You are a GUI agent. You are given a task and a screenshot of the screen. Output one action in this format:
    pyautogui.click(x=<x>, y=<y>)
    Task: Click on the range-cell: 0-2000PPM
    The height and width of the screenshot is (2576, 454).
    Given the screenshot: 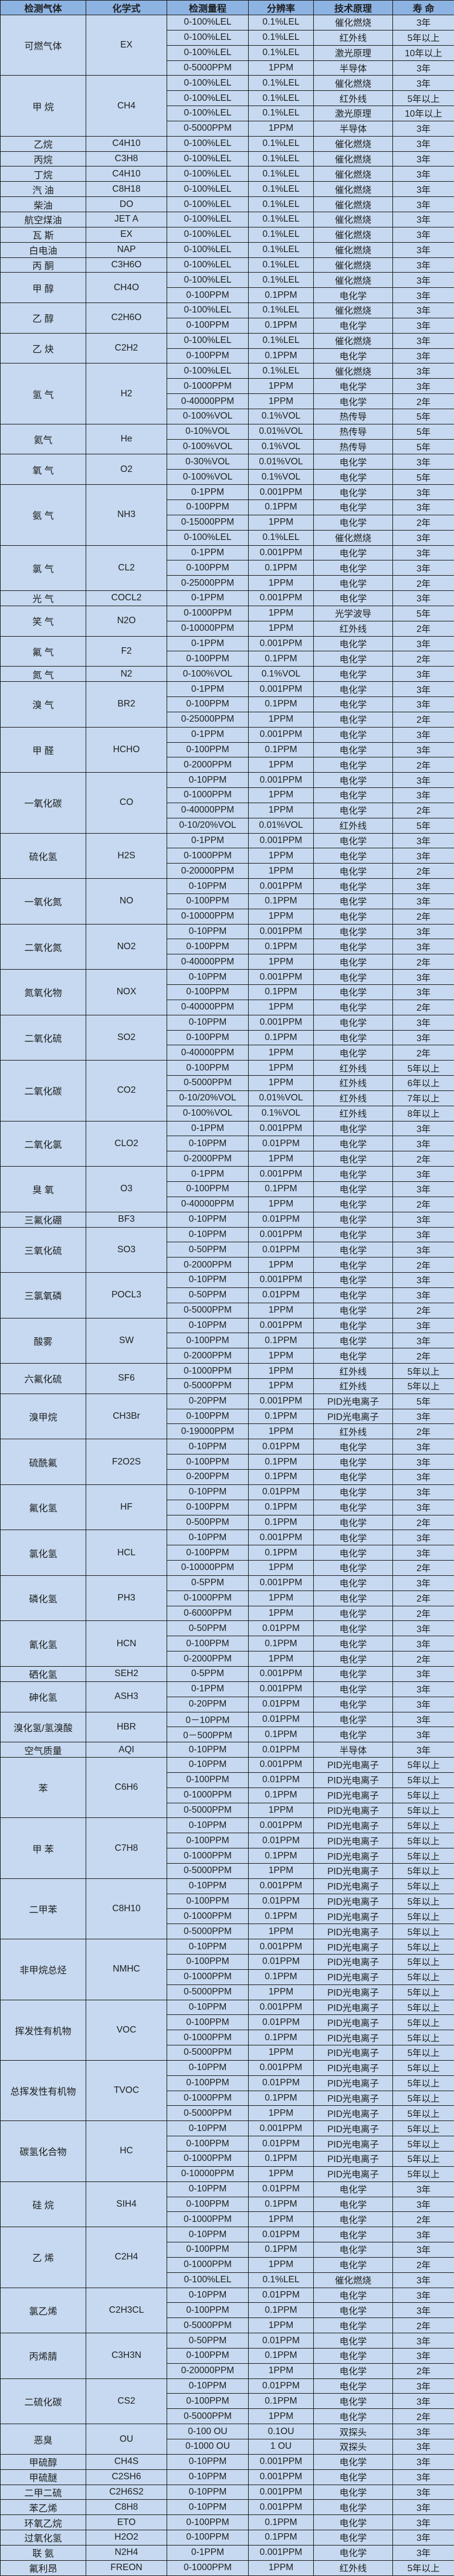 What is the action you would take?
    pyautogui.click(x=208, y=765)
    